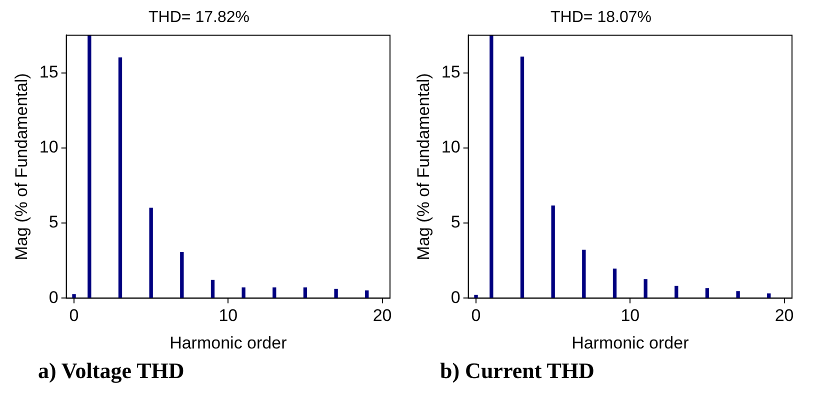 Image resolution: width=818 pixels, height=406 pixels. I want to click on text: a) Voltage THD, so click(111, 371).